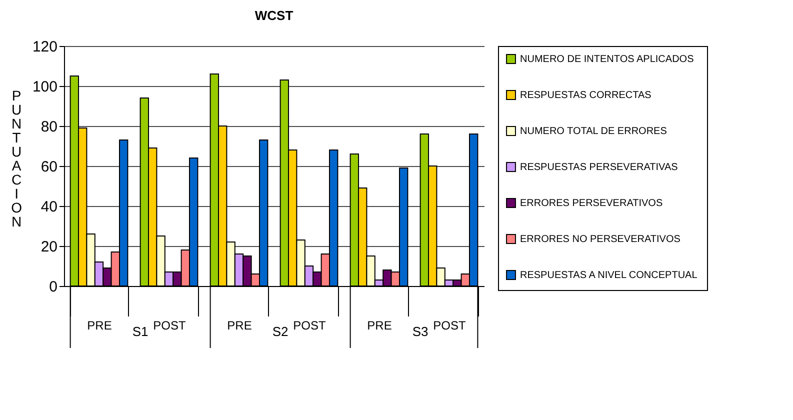 The width and height of the screenshot is (793, 420). Describe the element at coordinates (280, 331) in the screenshot. I see `text: S2` at that location.